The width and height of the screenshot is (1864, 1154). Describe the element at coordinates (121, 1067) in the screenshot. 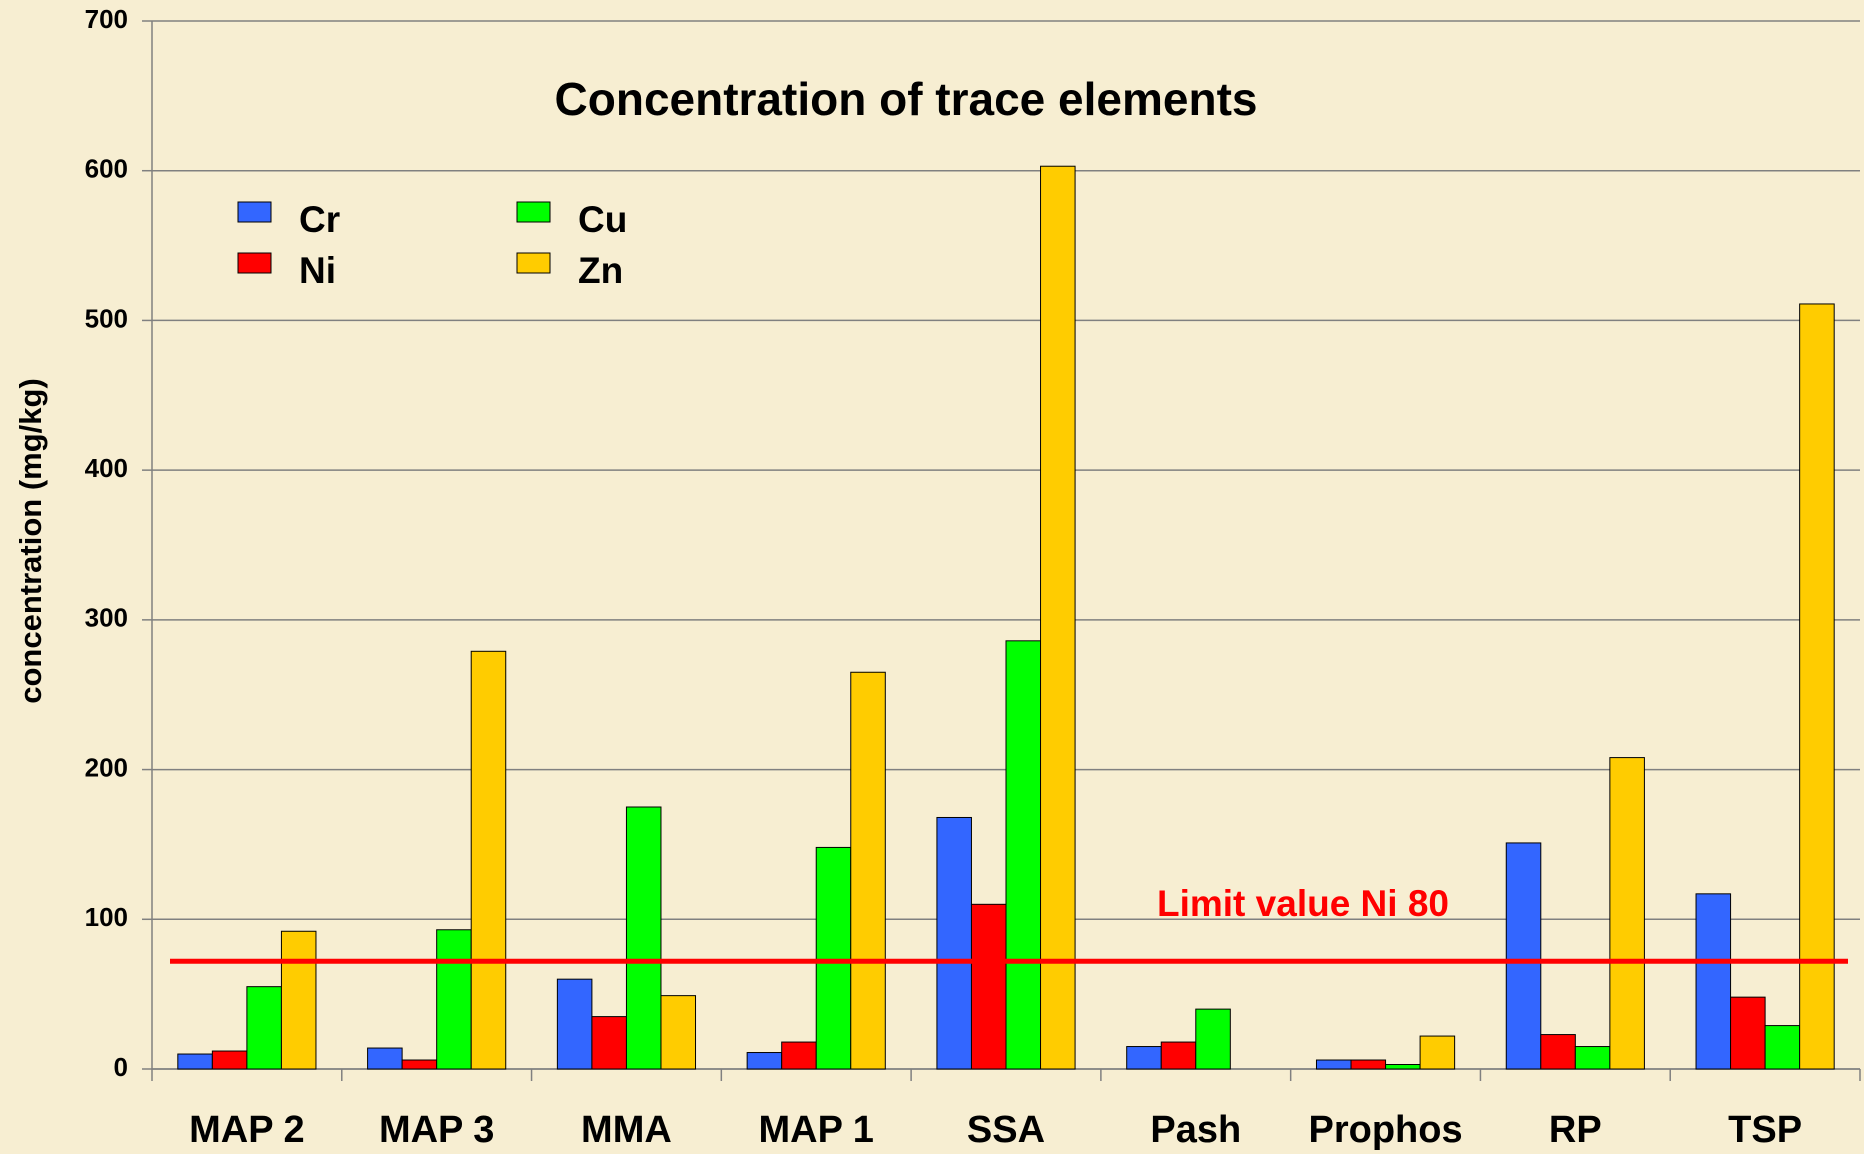

I see `y-tick-label: 0` at that location.